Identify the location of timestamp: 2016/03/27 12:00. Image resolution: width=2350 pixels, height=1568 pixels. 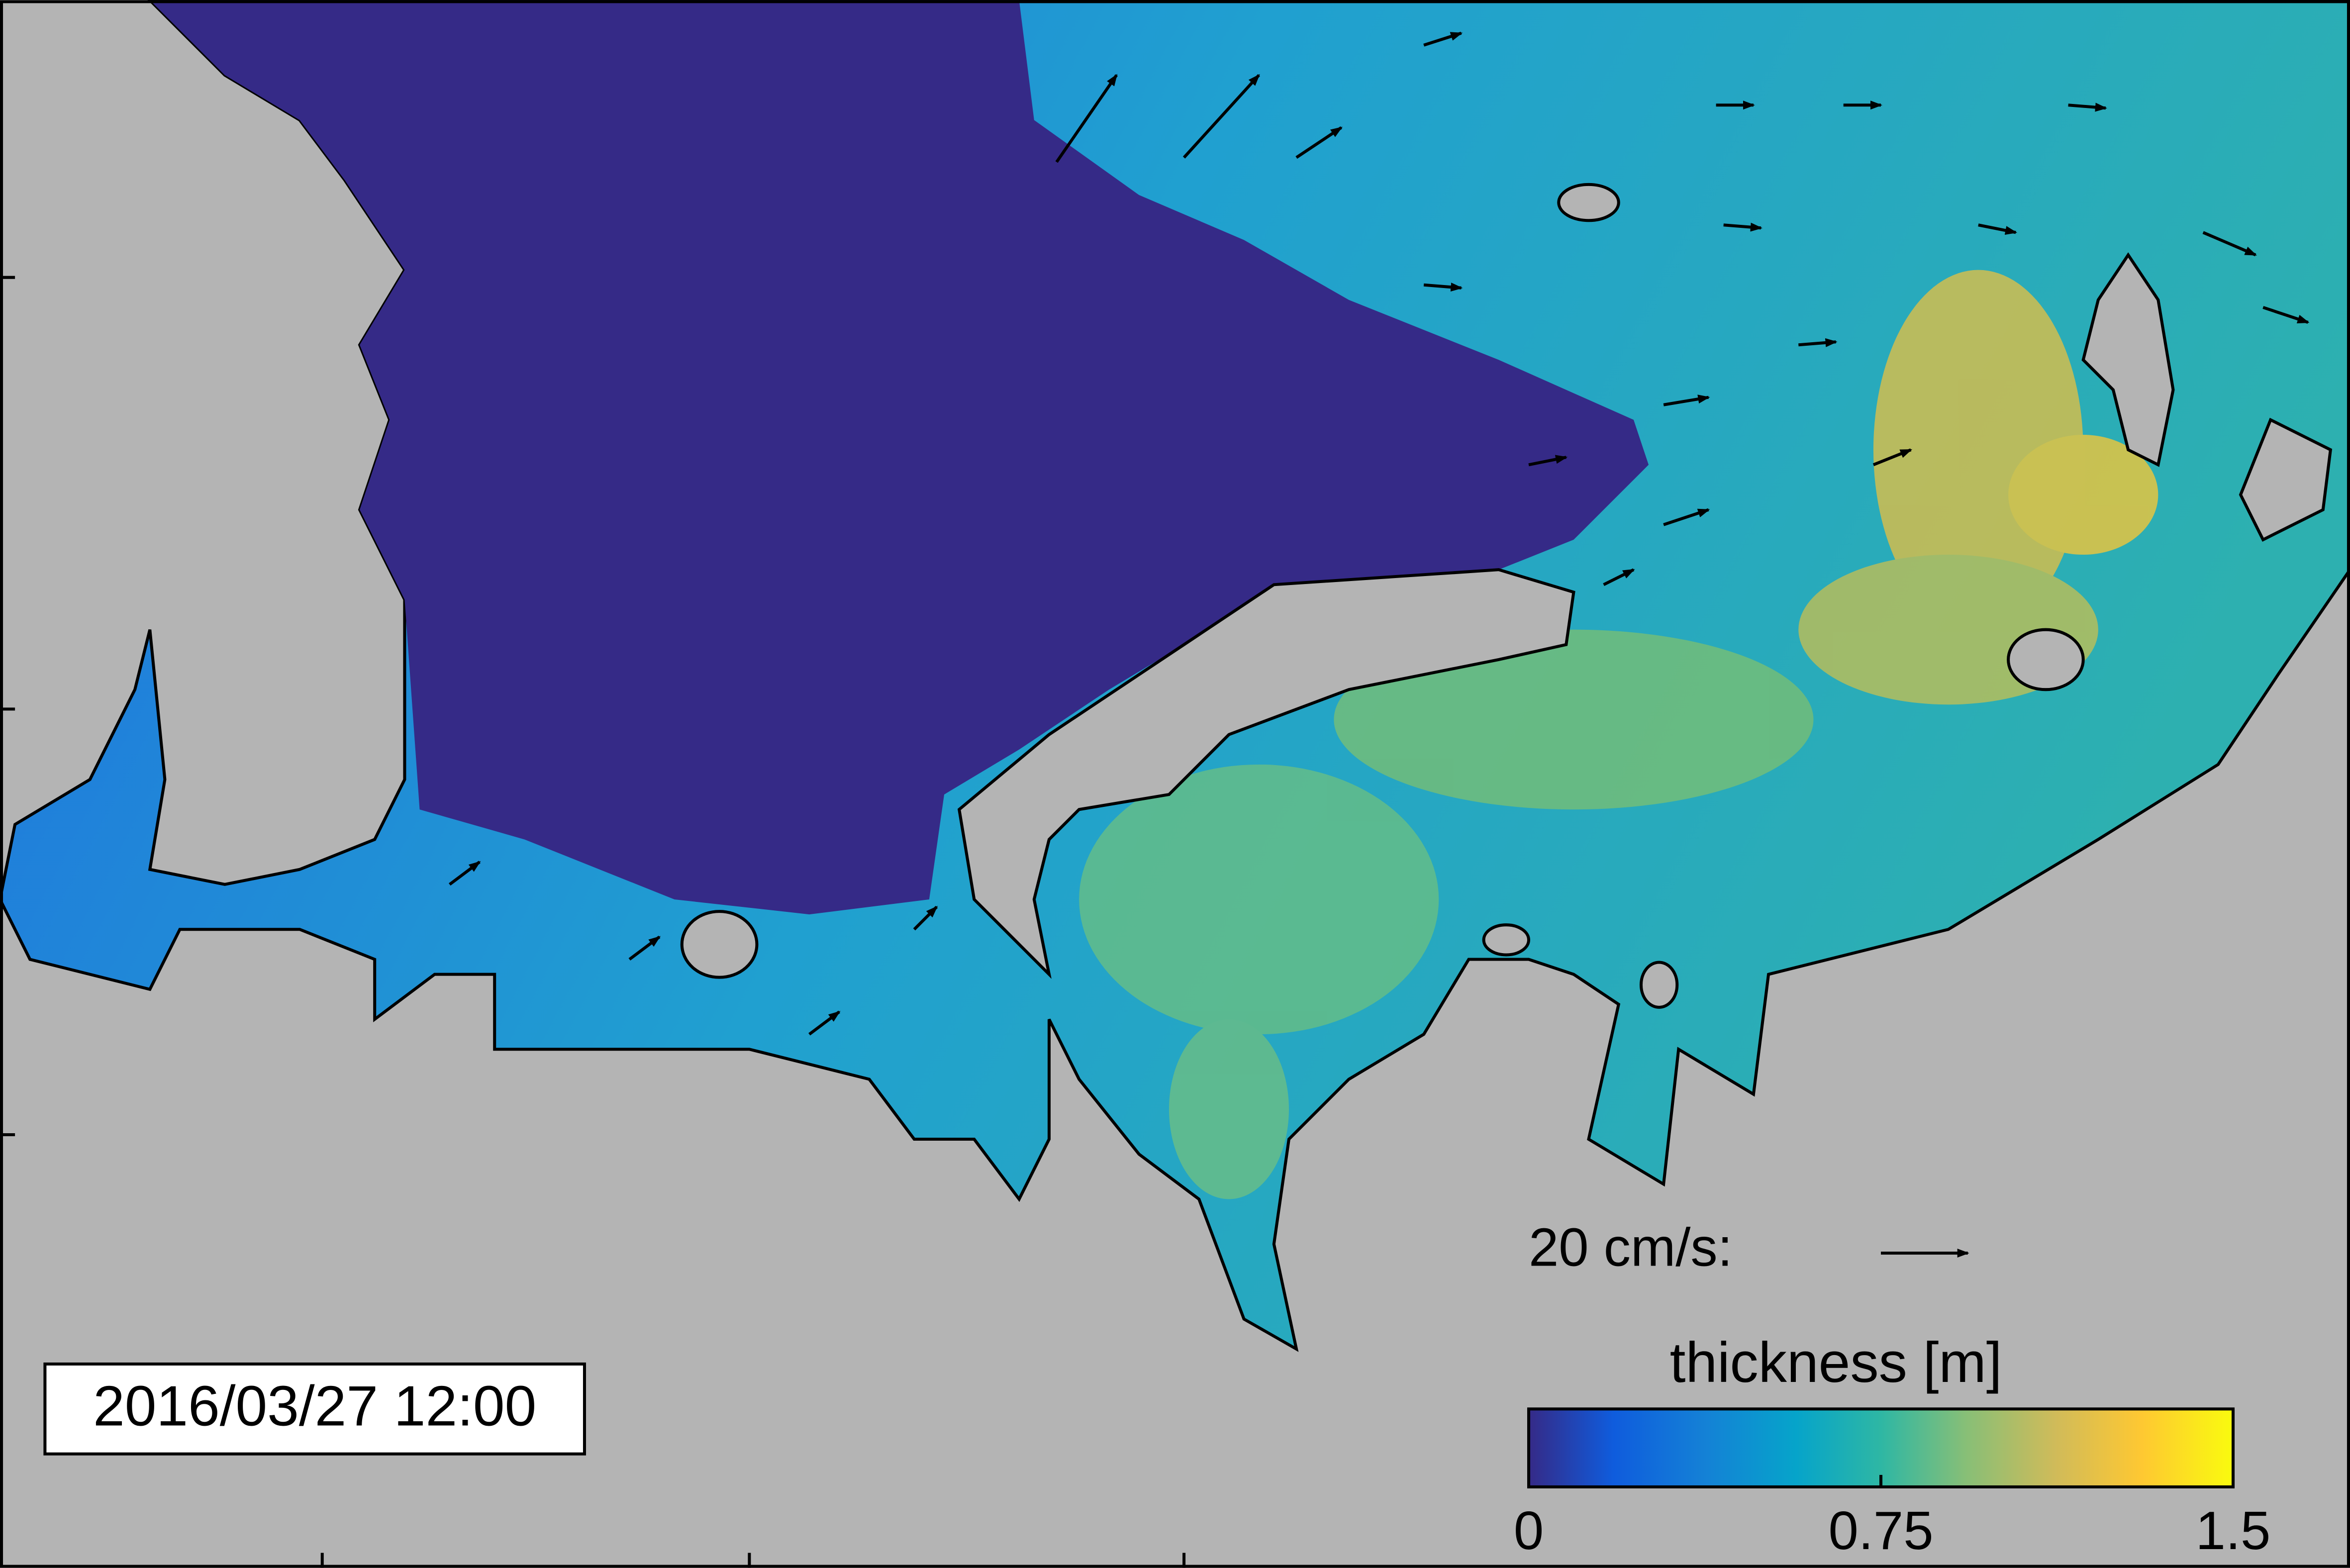
(314, 1406).